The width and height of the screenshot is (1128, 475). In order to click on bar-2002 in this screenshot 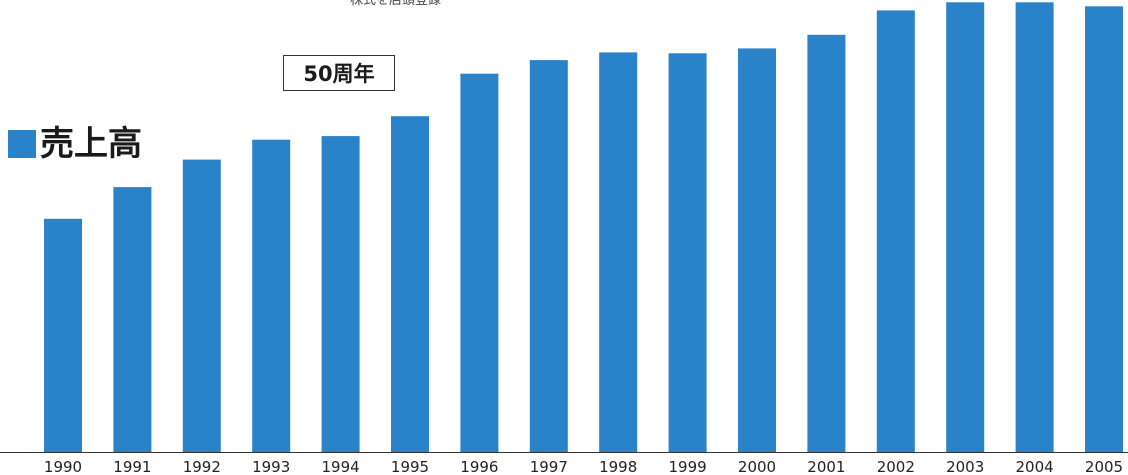, I will do `click(895, 231)`.